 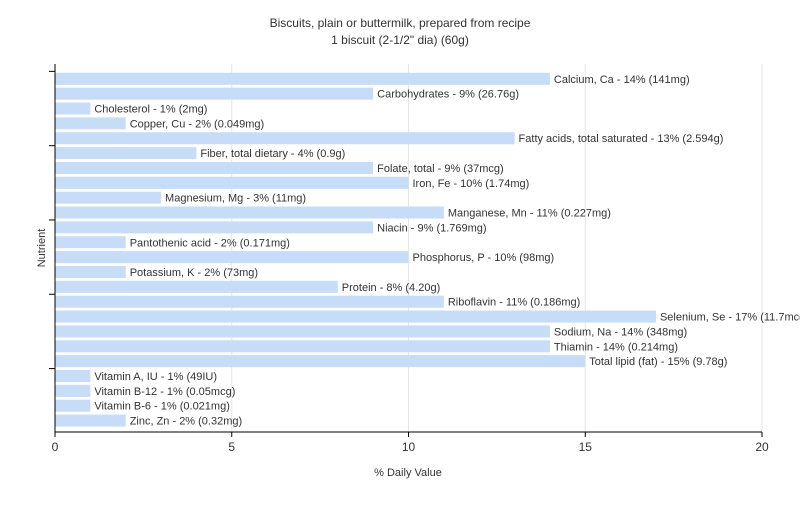 What do you see at coordinates (162, 407) in the screenshot?
I see `bar-label: Vitamin B-6 - 1% (0.021mg)` at bounding box center [162, 407].